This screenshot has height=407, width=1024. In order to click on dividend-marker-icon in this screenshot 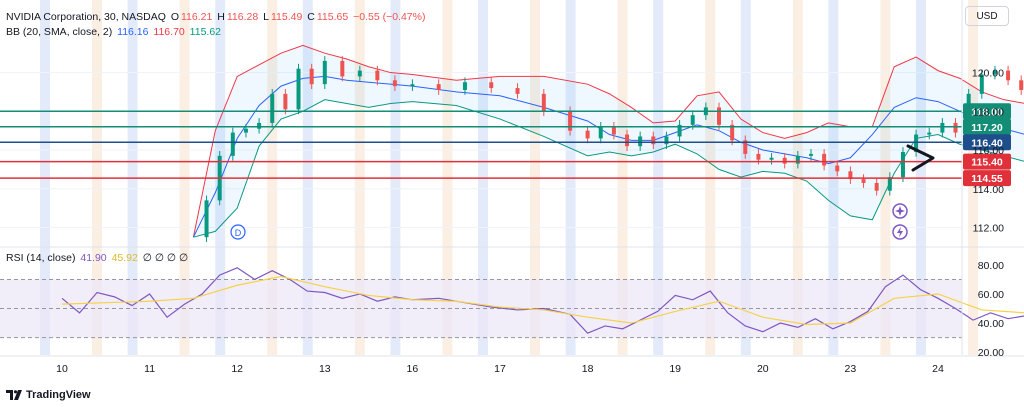, I will do `click(238, 232)`.